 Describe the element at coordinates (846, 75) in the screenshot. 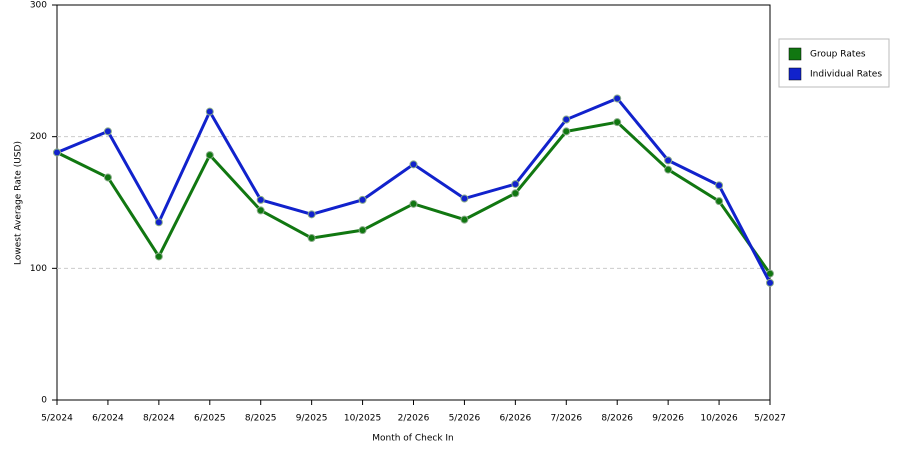

I see `legend-label: Individual Rates` at that location.